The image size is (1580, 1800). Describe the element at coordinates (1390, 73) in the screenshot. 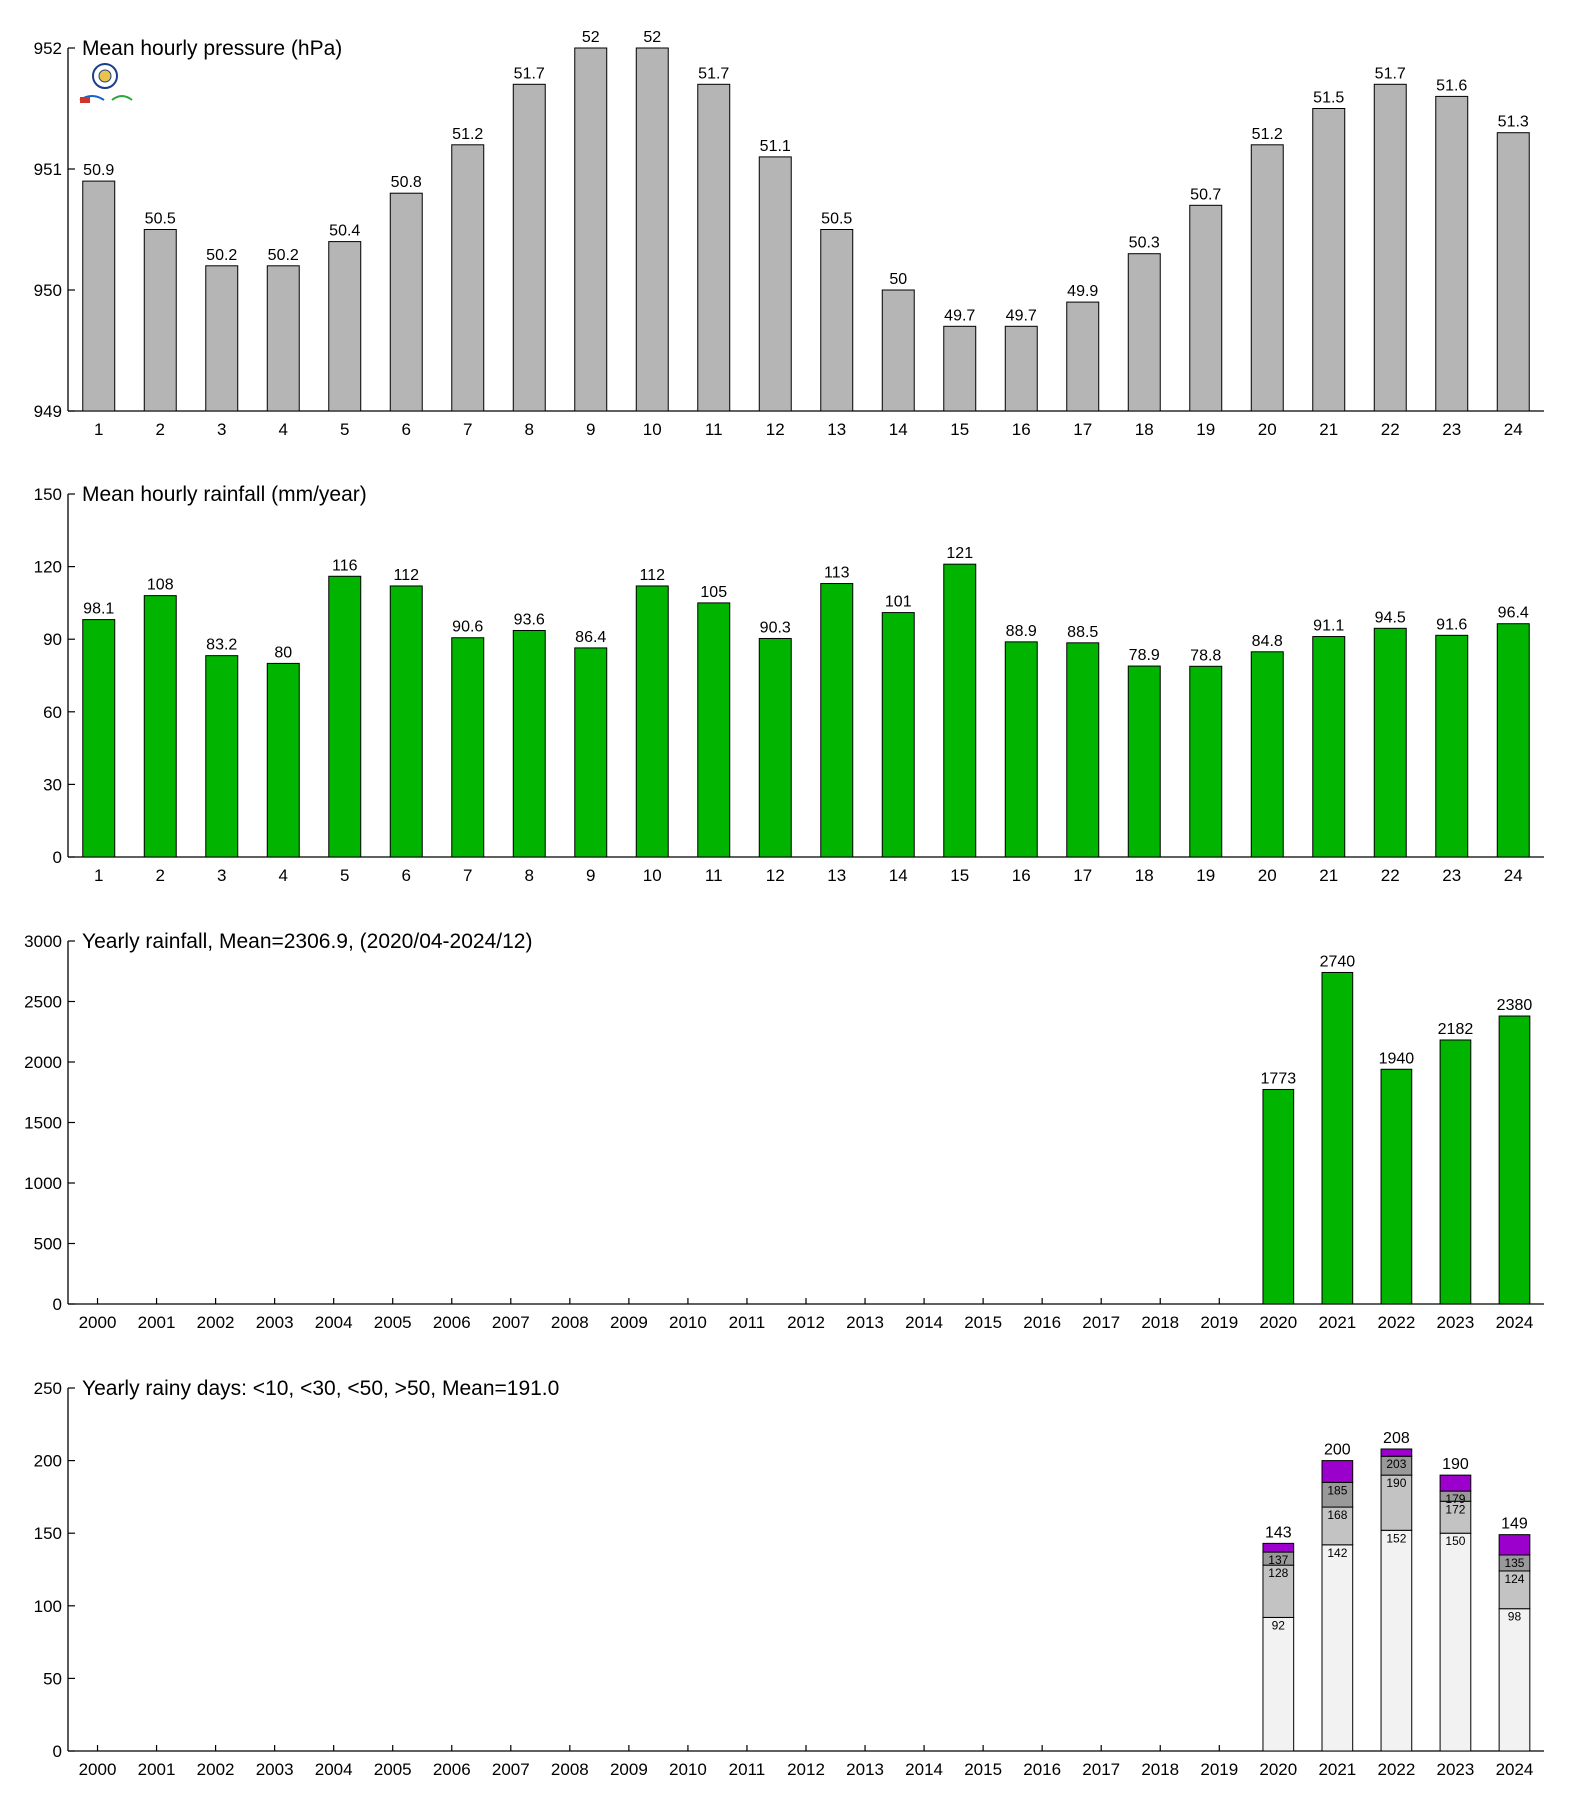

I see `data-label: 51.7` at that location.